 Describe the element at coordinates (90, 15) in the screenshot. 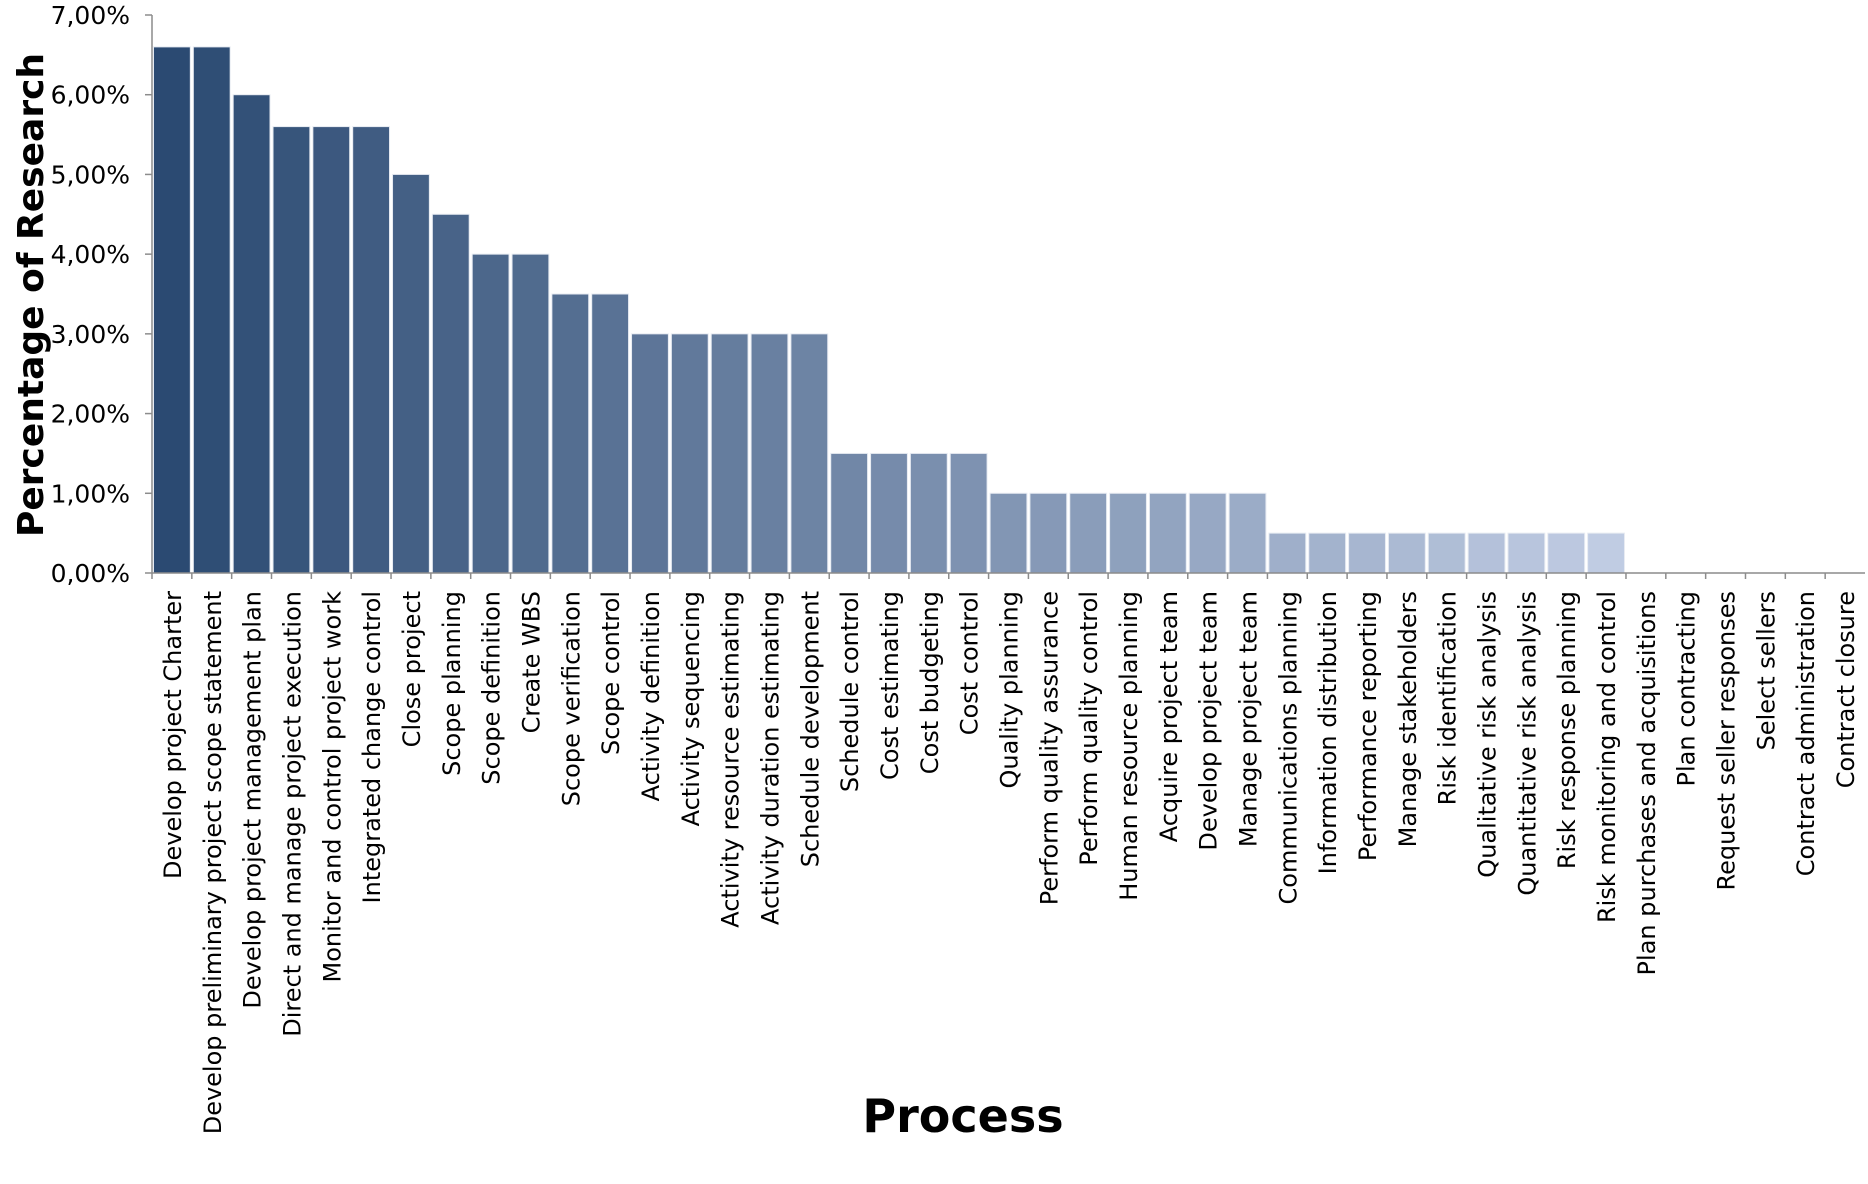

I see `y-tick-label: 7,00%` at that location.